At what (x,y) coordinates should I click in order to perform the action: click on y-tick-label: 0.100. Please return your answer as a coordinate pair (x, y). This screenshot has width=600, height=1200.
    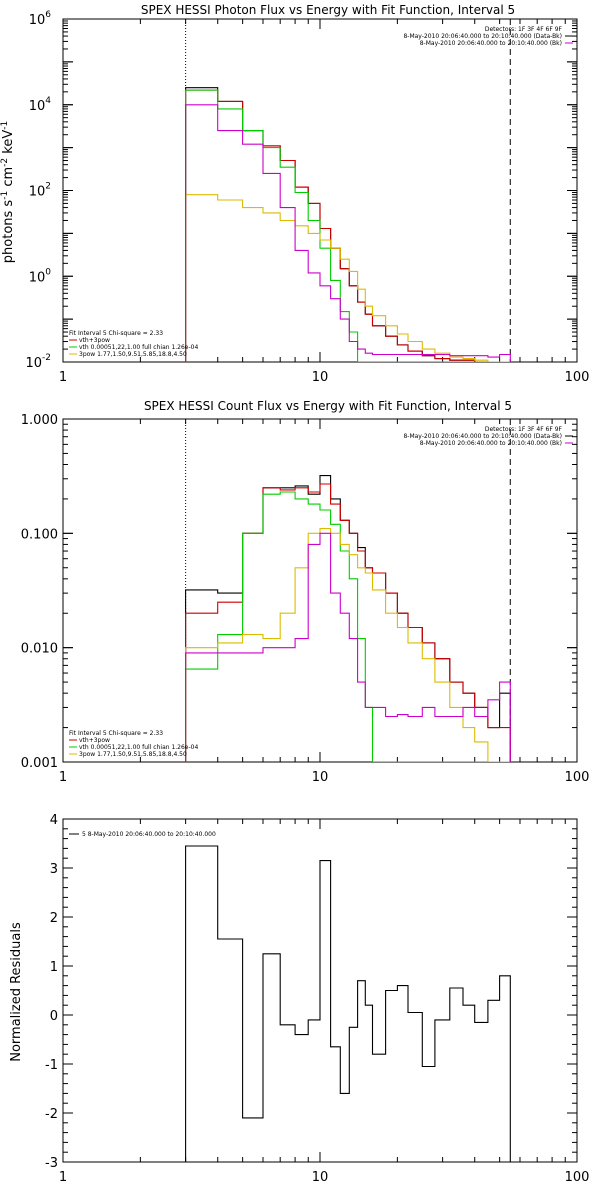
    Looking at the image, I should click on (39, 534).